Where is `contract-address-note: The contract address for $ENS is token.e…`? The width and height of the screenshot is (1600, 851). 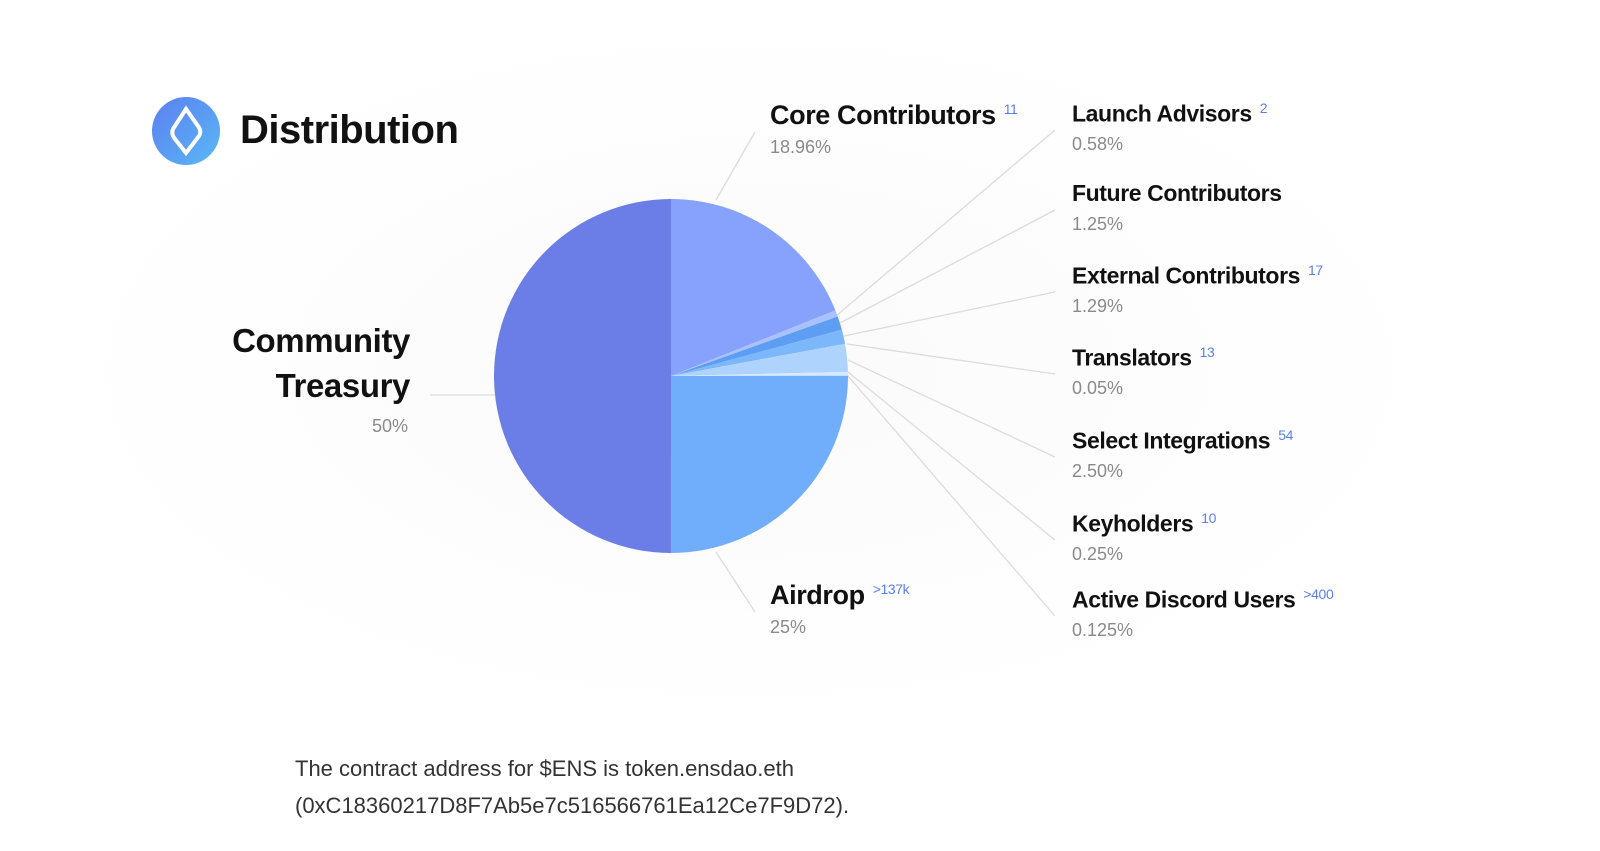 contract-address-note: The contract address for $ENS is token.e… is located at coordinates (572, 787).